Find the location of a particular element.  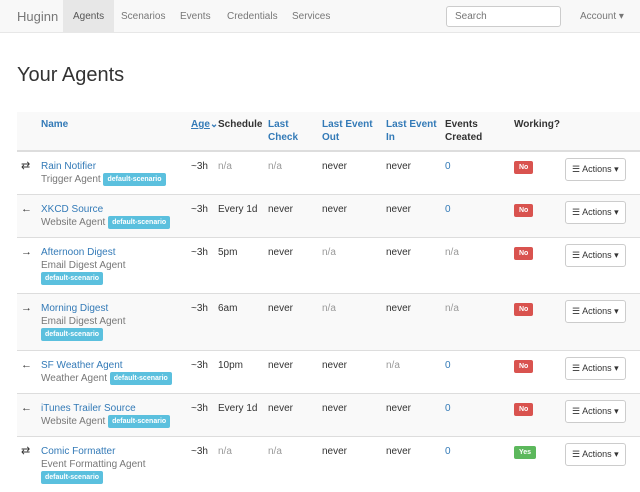

account-menu: Account ▾ is located at coordinates (602, 16).